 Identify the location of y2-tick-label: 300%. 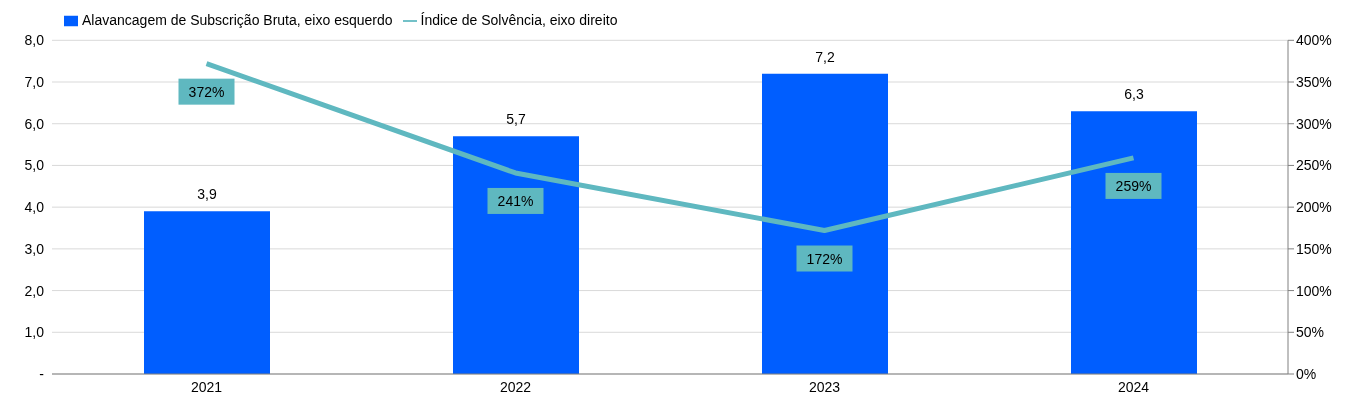
(1314, 123).